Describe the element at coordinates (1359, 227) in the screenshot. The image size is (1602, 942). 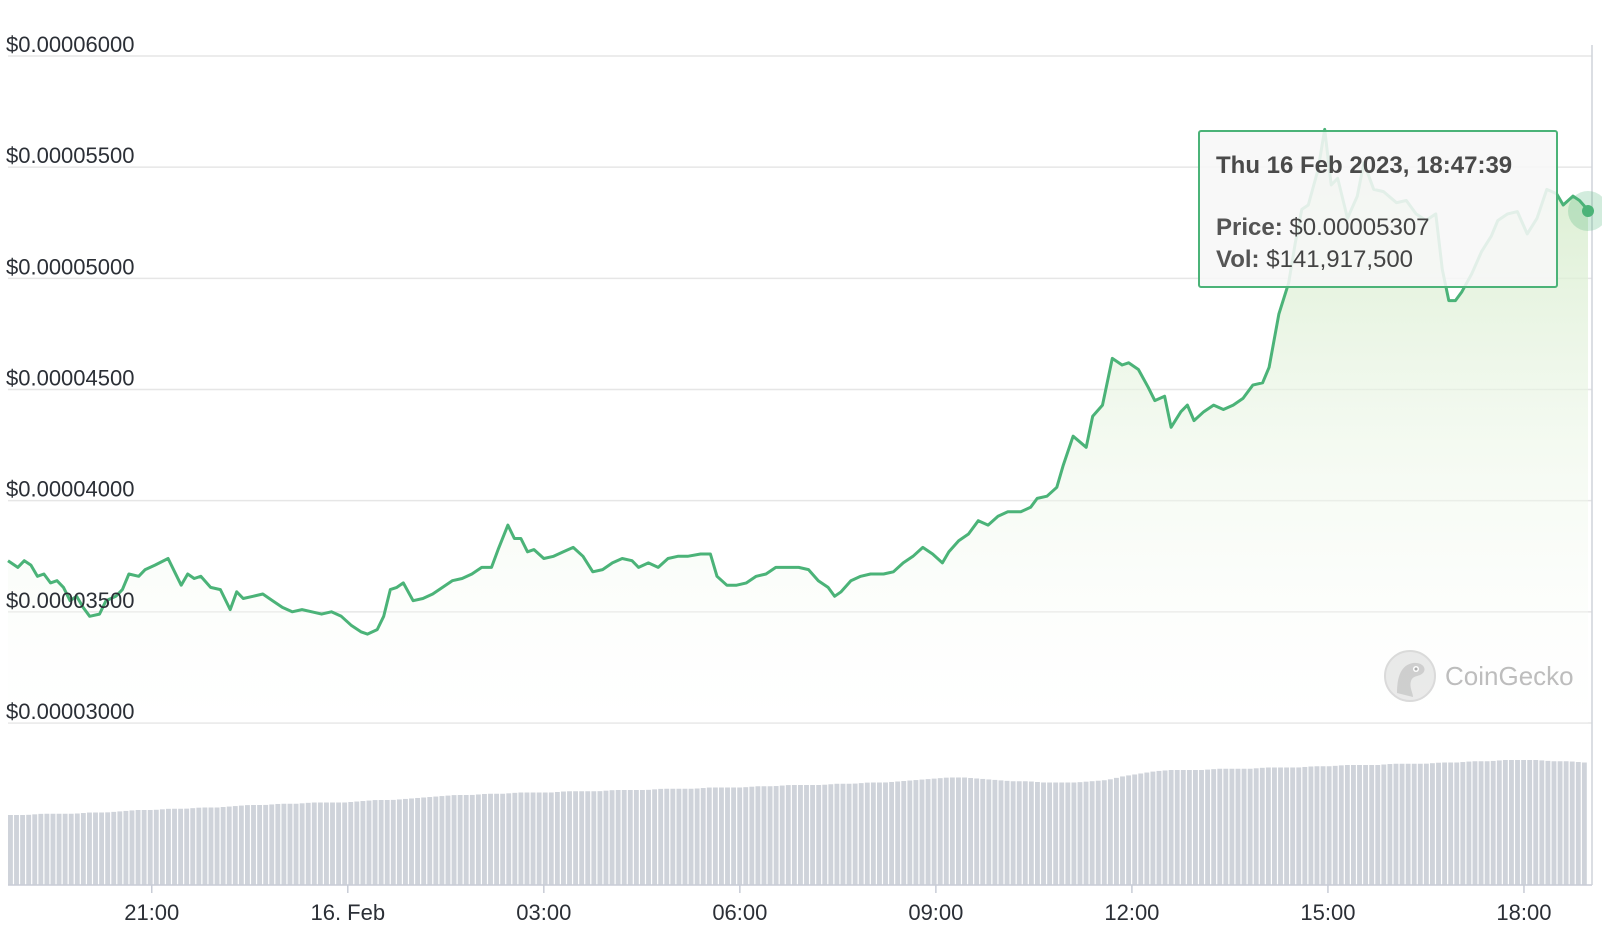
I see `tooltip-price-value: $0.00005307` at that location.